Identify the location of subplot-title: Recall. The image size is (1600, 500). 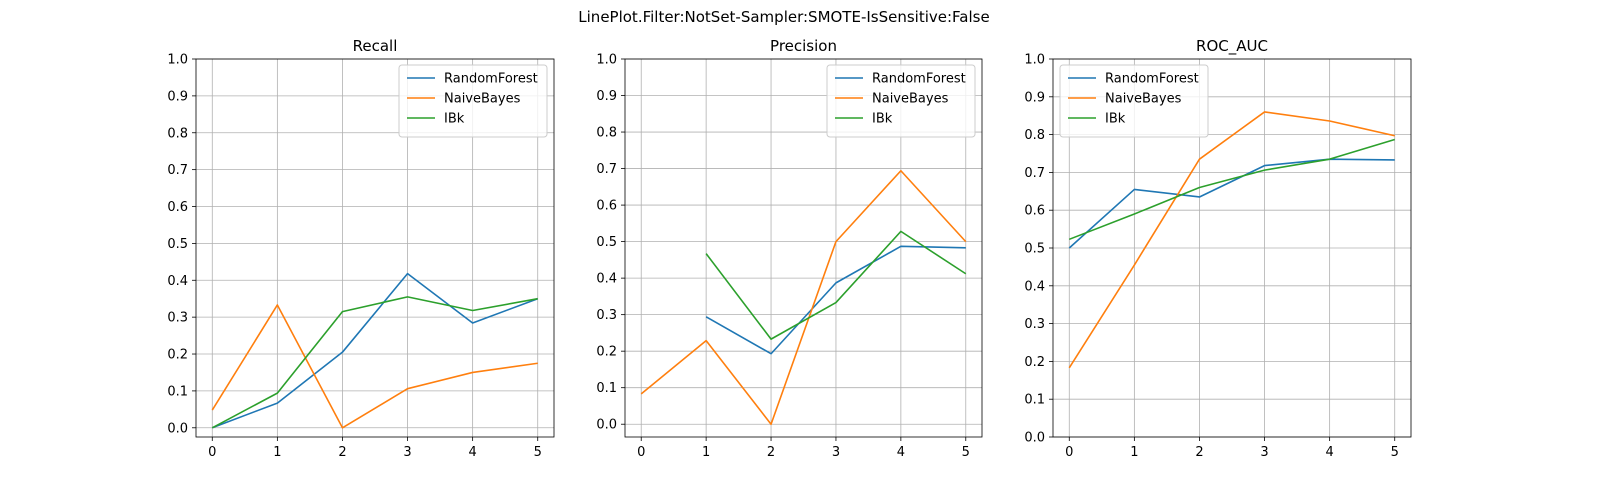
(375, 46).